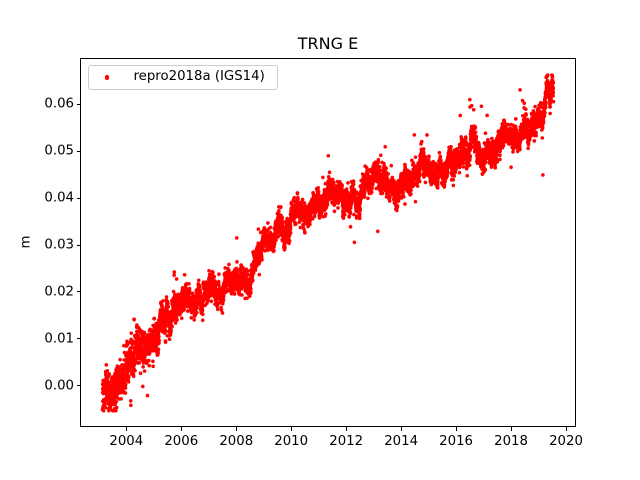  I want to click on x-tick-label: 2004, so click(126, 441).